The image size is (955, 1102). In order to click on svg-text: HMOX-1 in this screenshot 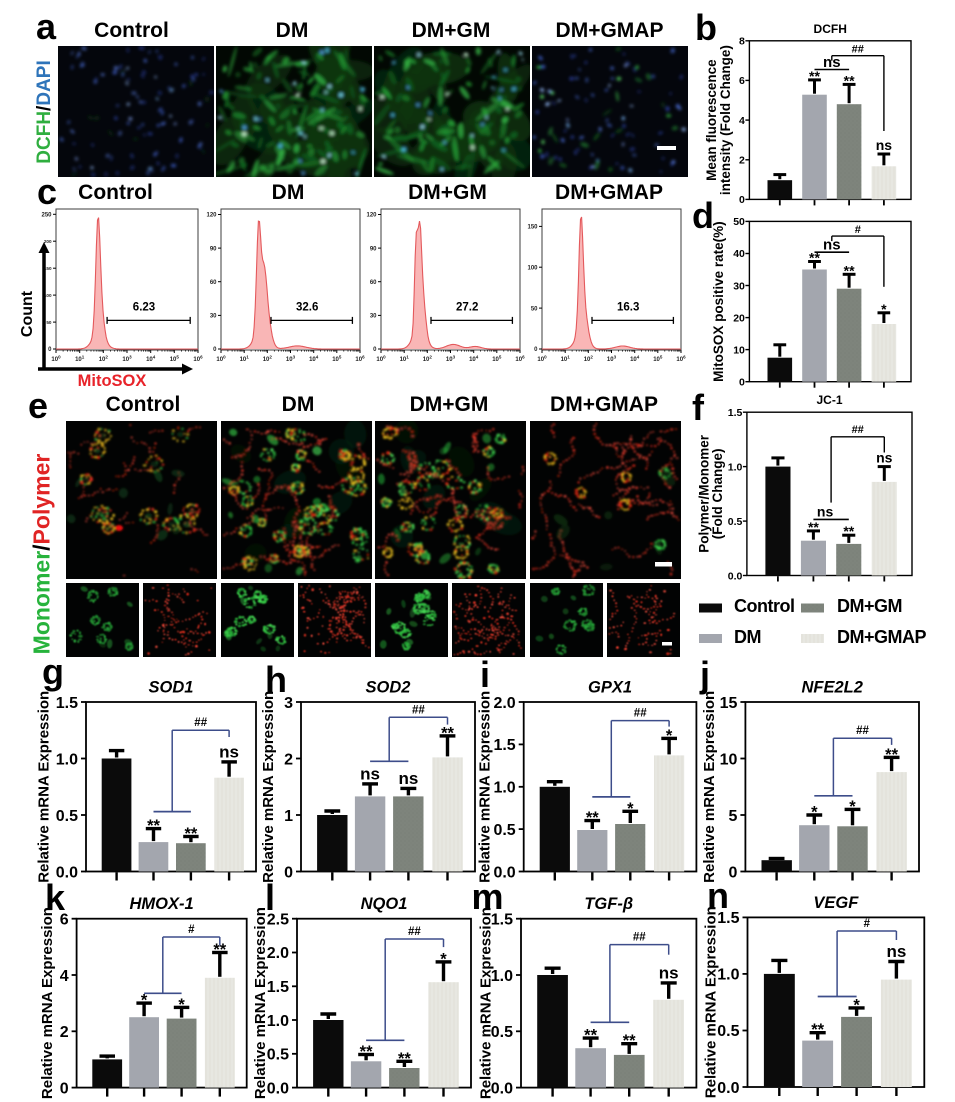, I will do `click(162, 904)`.